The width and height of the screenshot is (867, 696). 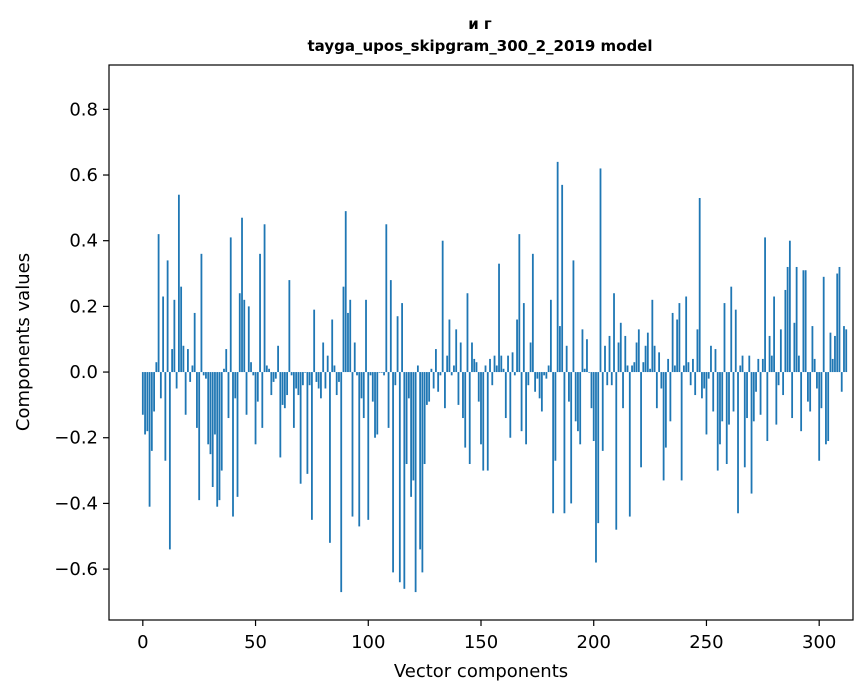 What do you see at coordinates (486, 636) in the screenshot?
I see `x-axis: 0 50 100 150 200 250 300` at bounding box center [486, 636].